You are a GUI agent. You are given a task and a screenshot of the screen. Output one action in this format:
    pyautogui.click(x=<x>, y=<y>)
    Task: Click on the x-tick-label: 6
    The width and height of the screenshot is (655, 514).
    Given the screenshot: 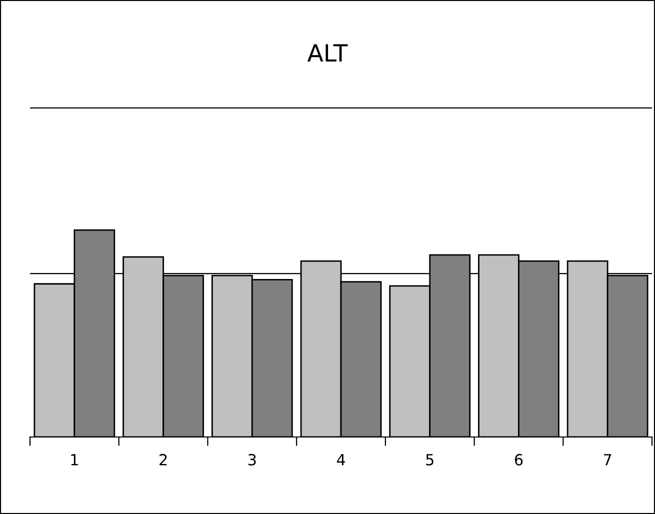 What is the action you would take?
    pyautogui.click(x=518, y=460)
    